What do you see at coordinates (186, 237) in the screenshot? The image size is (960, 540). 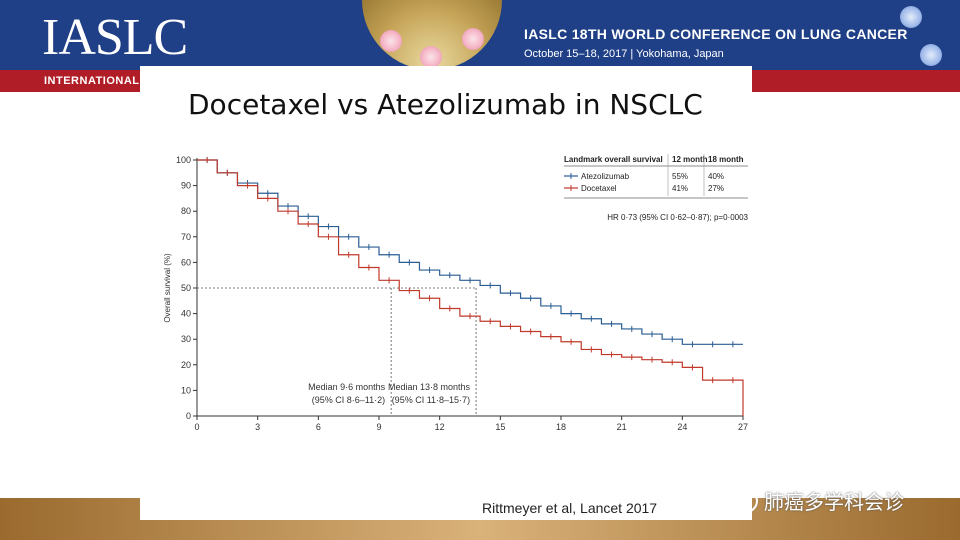 I see `y-tick-label: 70` at bounding box center [186, 237].